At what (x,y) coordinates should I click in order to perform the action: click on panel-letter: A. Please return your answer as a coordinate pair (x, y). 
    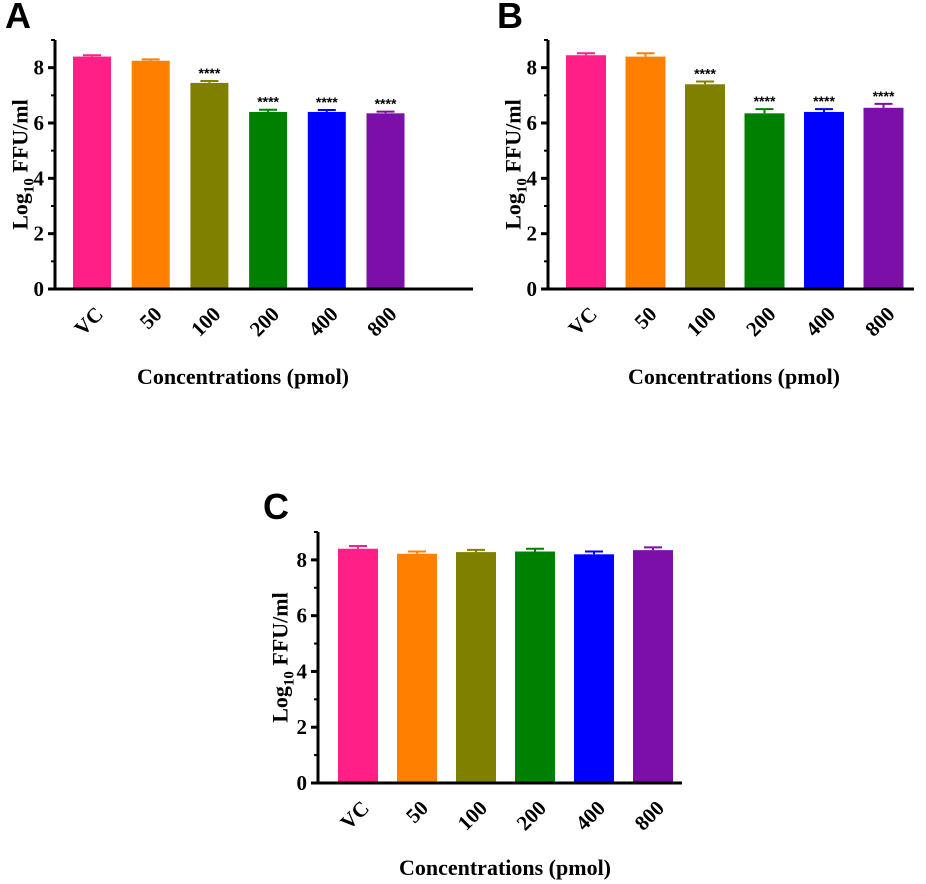
    Looking at the image, I should click on (18, 18).